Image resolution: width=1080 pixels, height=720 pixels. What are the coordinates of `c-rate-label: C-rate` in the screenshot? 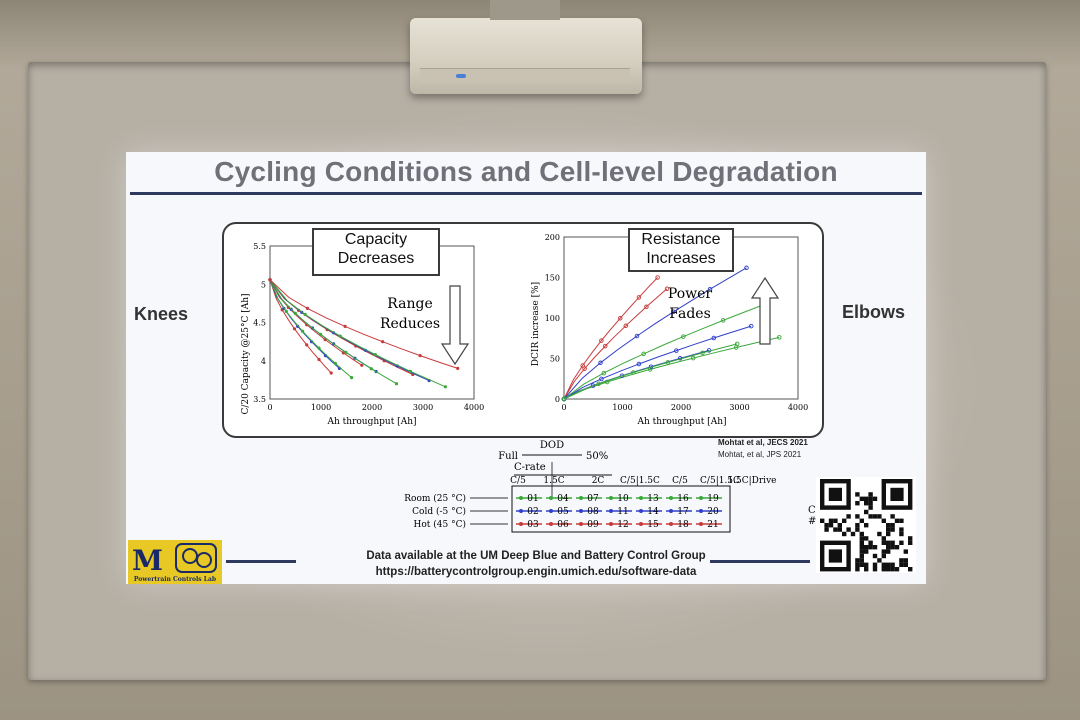 It's located at (530, 467).